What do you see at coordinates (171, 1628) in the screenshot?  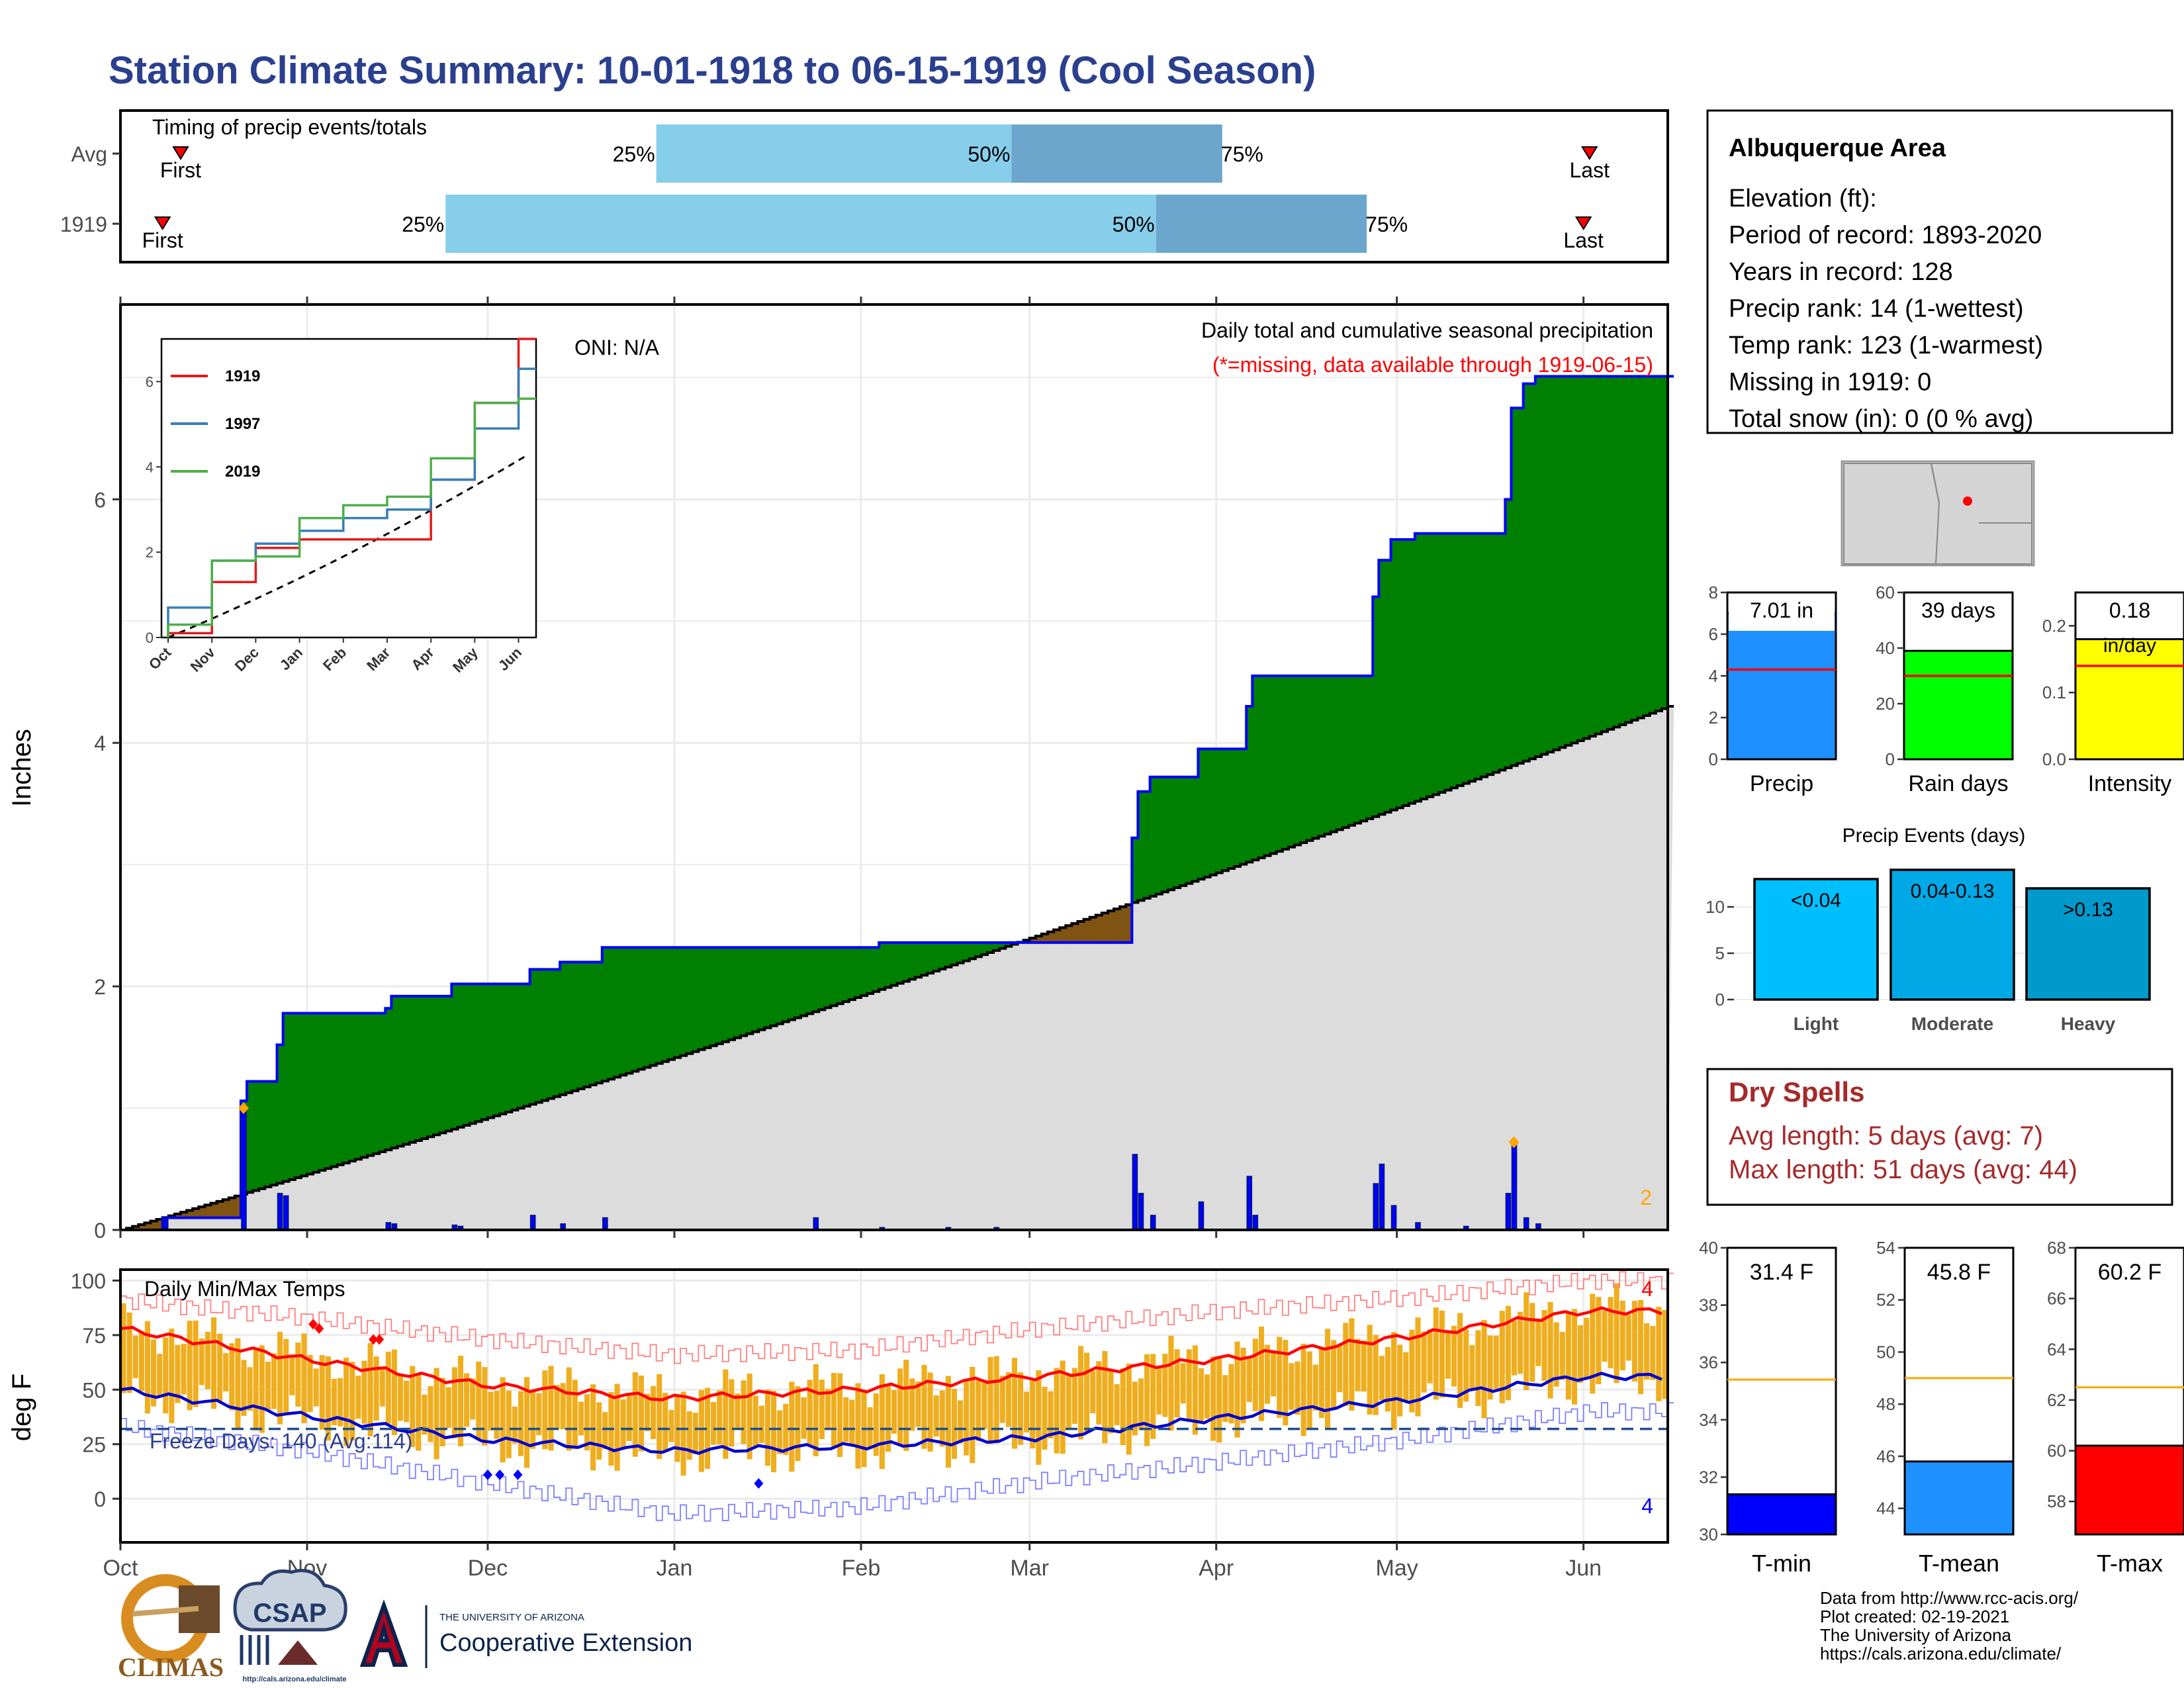 I see `climas-logo: CLIMAS` at bounding box center [171, 1628].